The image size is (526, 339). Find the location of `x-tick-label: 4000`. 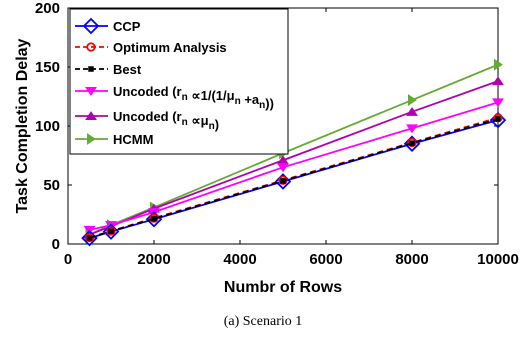

x-tick-label: 4000 is located at coordinates (239, 259).